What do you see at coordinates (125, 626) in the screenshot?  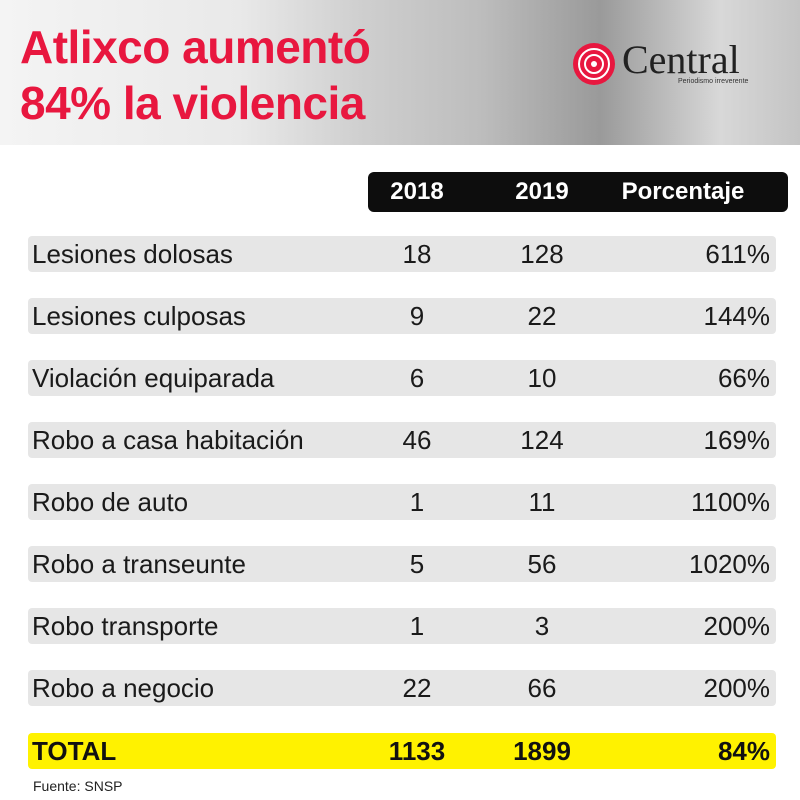 I see `row-label: Robo transporte` at bounding box center [125, 626].